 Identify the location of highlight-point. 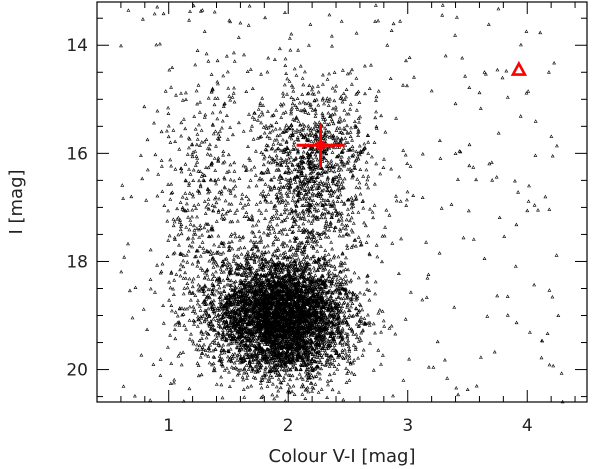
(320, 145).